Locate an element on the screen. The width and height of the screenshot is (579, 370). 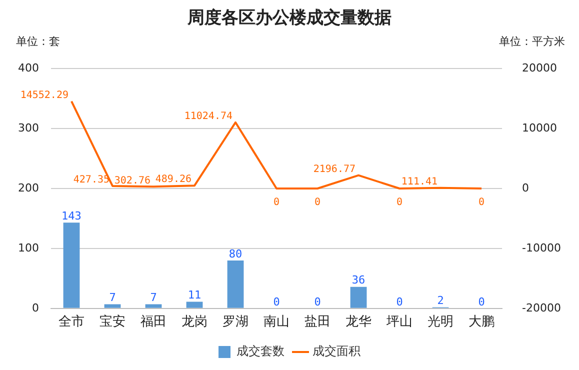
data-label: 2196.77 is located at coordinates (334, 169).